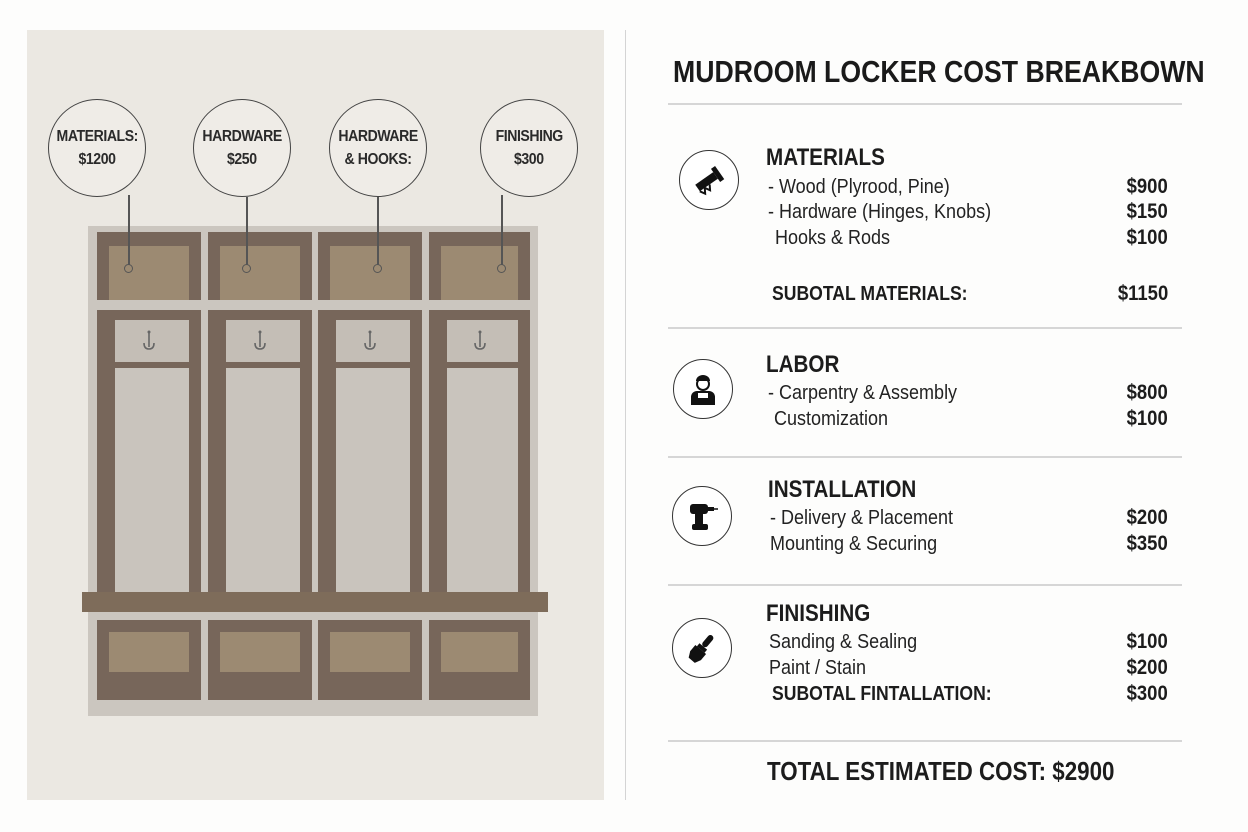  What do you see at coordinates (939, 71) in the screenshot?
I see `page-title: MUDROOM LOCKER COST BREAKBOWN` at bounding box center [939, 71].